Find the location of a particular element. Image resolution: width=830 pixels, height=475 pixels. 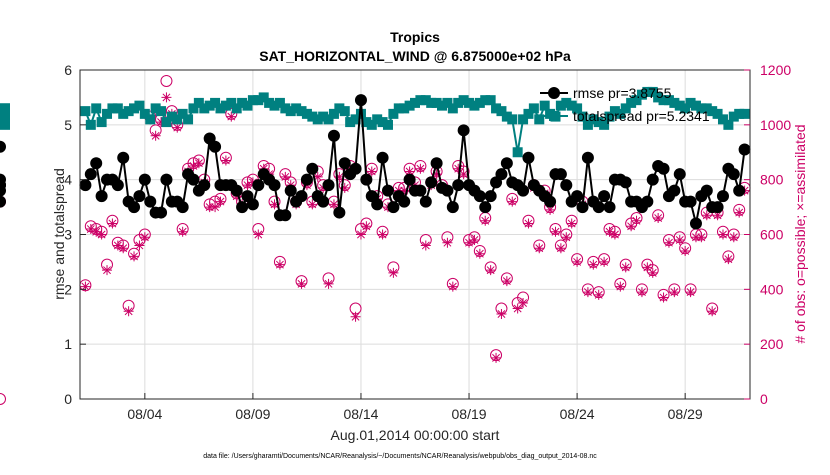

legend-spread-label: totalspread pr=5.2341 is located at coordinates (641, 116).